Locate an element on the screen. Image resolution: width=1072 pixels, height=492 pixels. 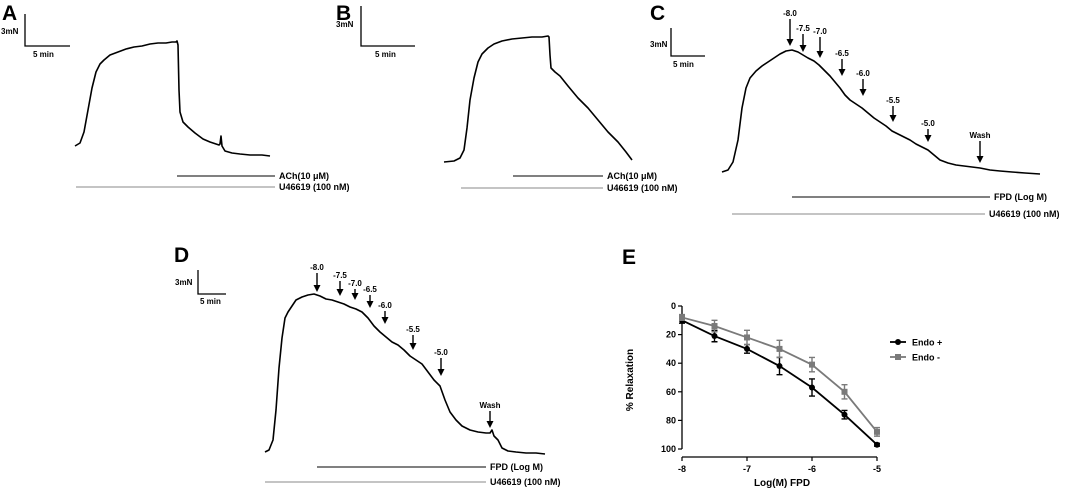
y-tick-label-100: 100 is located at coordinates (668, 449).